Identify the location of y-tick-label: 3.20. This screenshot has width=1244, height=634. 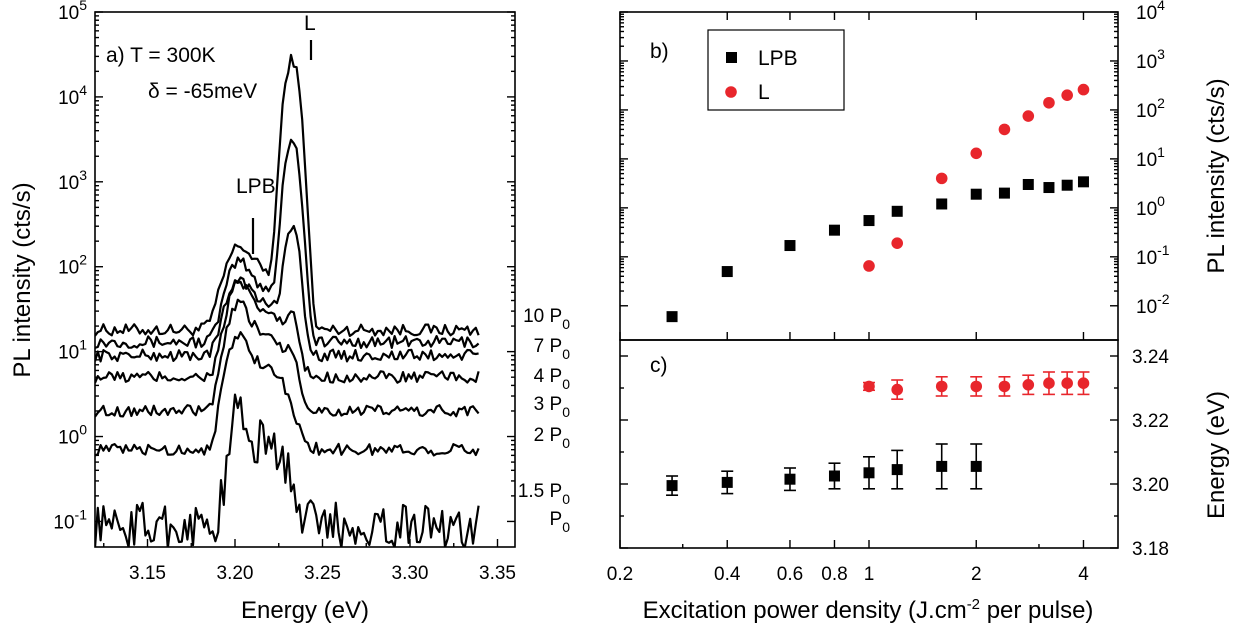
(1150, 485).